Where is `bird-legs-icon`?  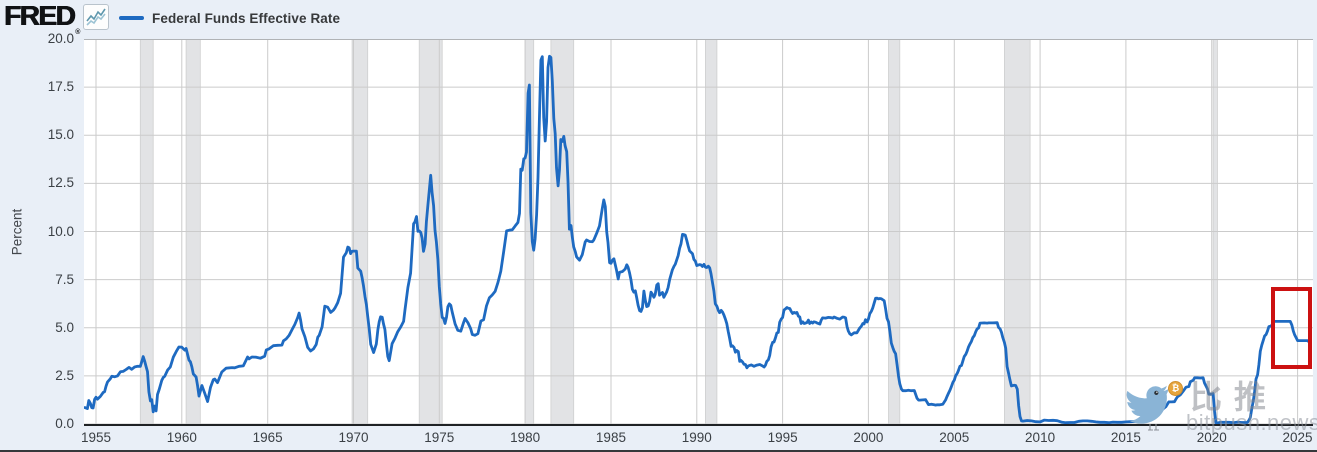 bird-legs-icon is located at coordinates (1153, 427).